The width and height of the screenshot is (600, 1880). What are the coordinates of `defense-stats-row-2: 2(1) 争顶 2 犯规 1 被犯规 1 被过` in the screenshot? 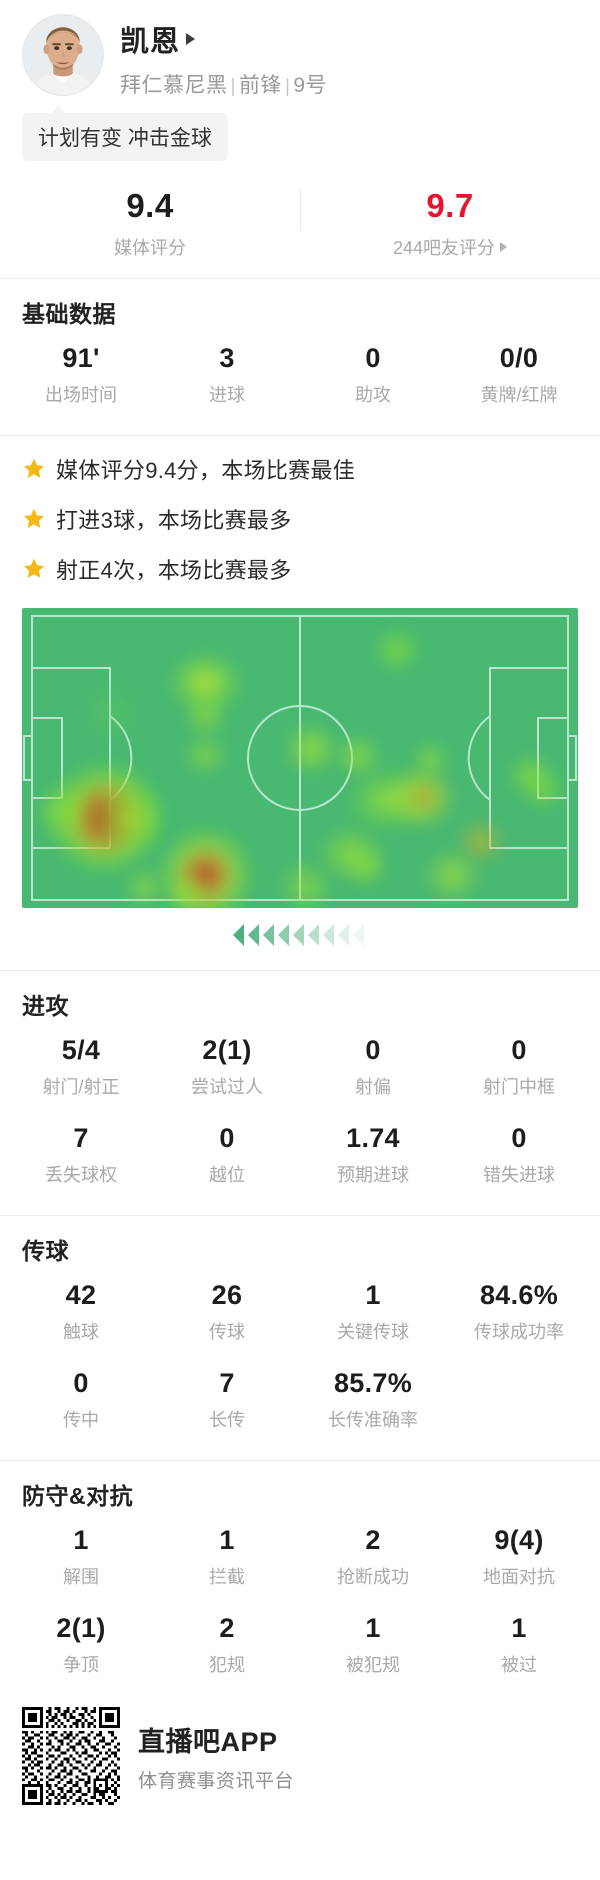 It's located at (300, 1643).